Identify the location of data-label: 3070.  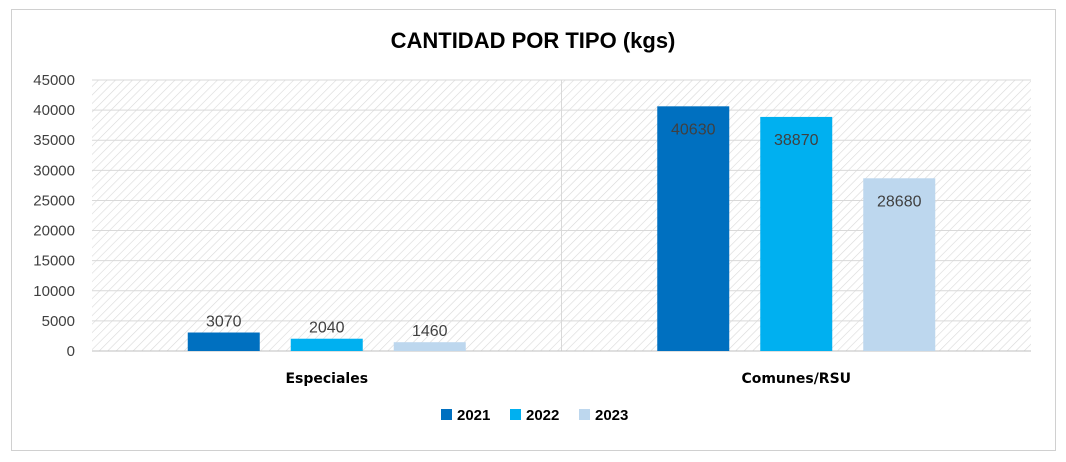
(224, 322).